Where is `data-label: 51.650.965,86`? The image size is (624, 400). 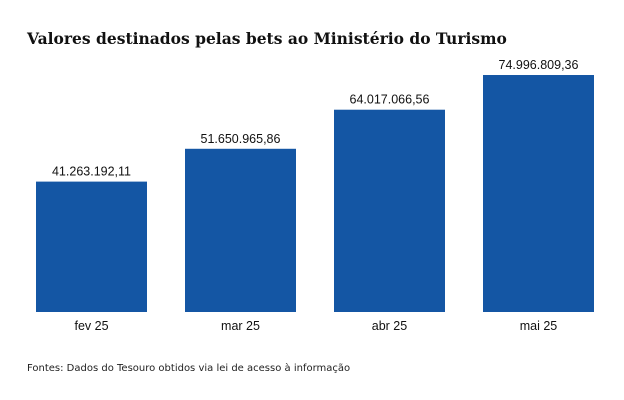 data-label: 51.650.965,86 is located at coordinates (241, 139).